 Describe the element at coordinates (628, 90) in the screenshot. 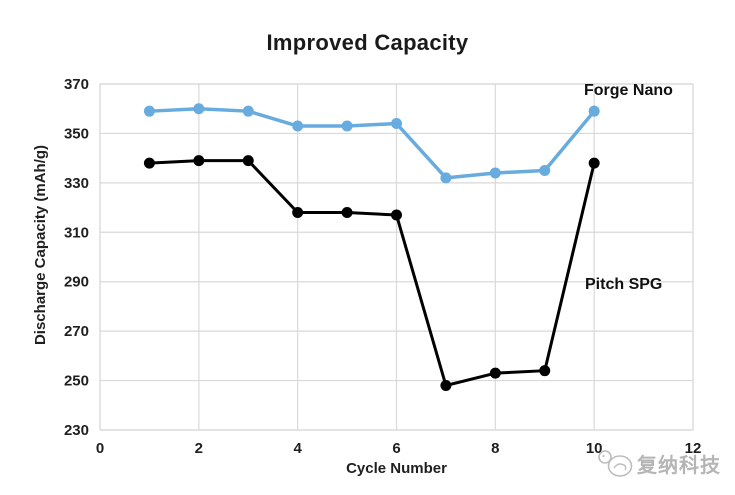

I see `series-label-forge-nano: Forge Nano` at that location.